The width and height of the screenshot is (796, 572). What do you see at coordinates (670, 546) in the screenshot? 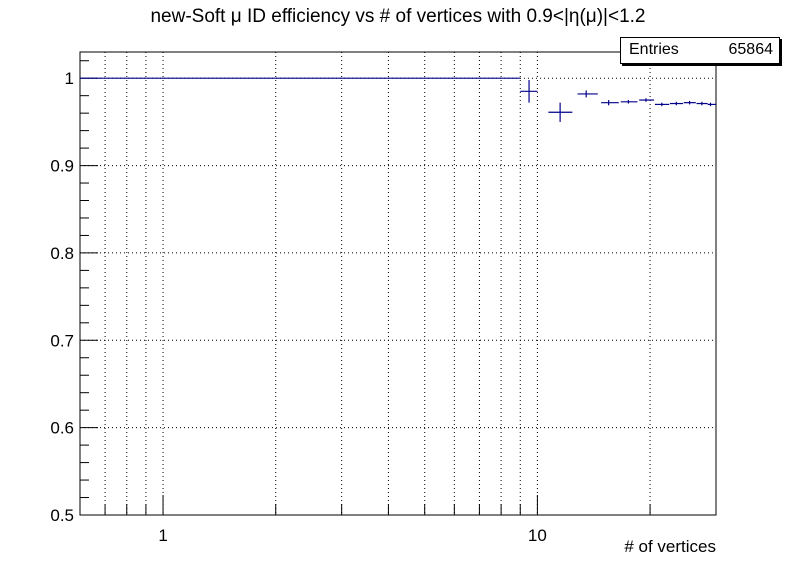
I see `x-axis-title: # of vertices` at bounding box center [670, 546].